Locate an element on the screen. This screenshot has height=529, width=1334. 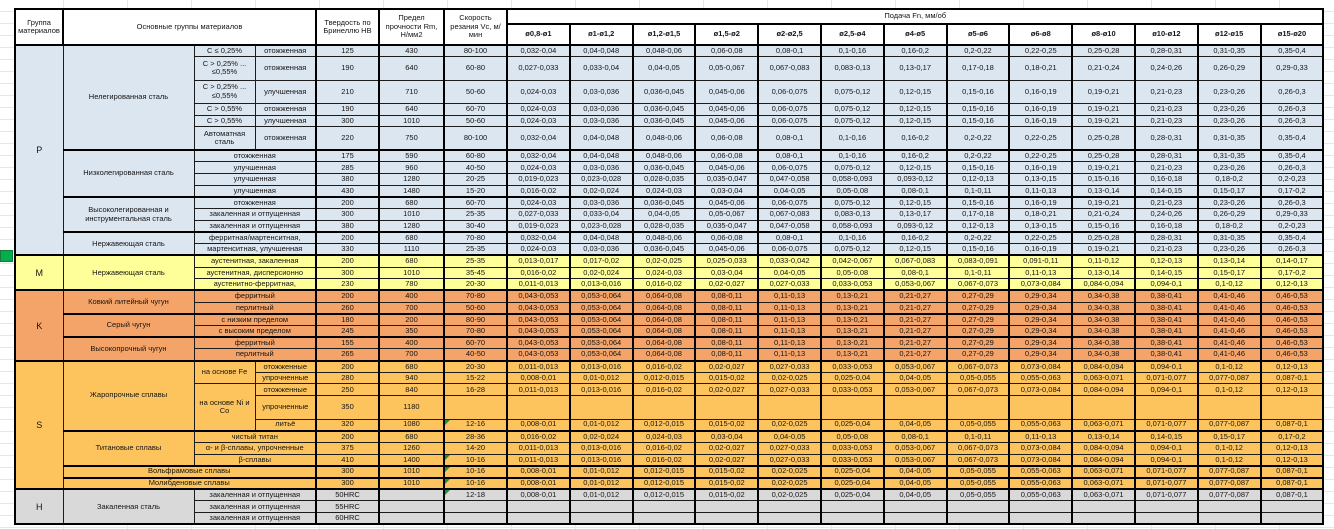
feed-value-cell: 0,053-0,067 is located at coordinates (915, 460).